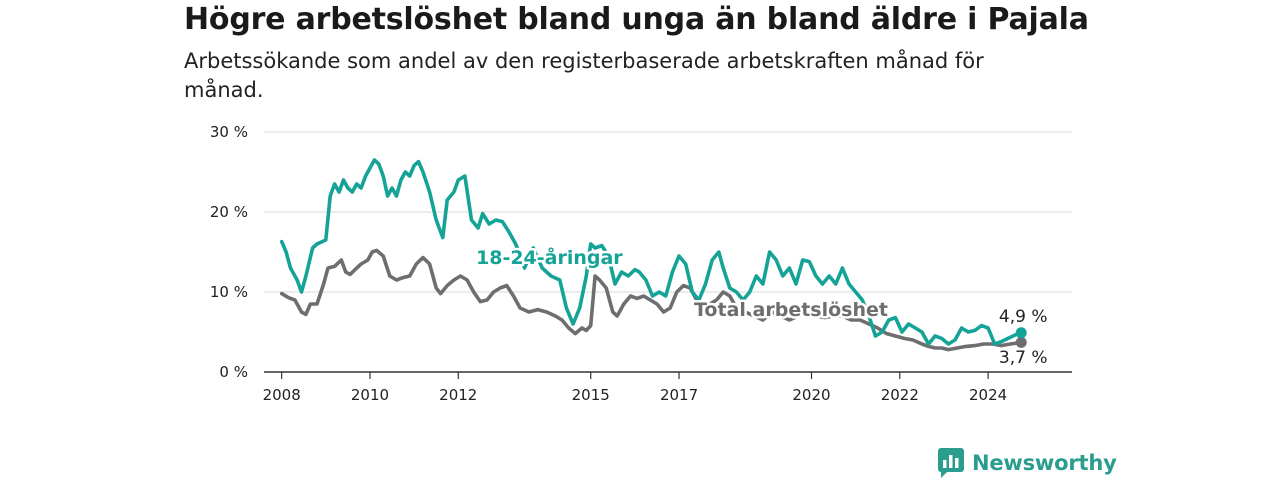 The height and width of the screenshot is (480, 1280). I want to click on end-label-total-halo: 3,7 %, so click(1023, 358).